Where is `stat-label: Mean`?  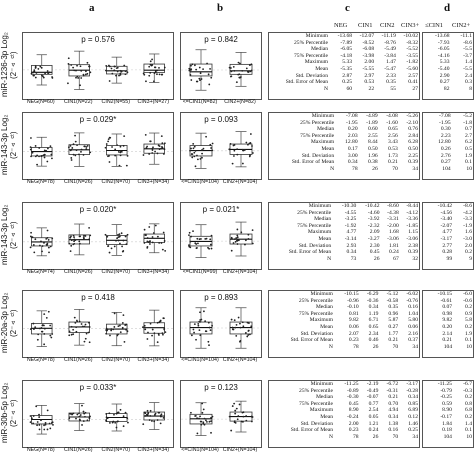
stat-label: Mean is located at coordinates (326, 326).